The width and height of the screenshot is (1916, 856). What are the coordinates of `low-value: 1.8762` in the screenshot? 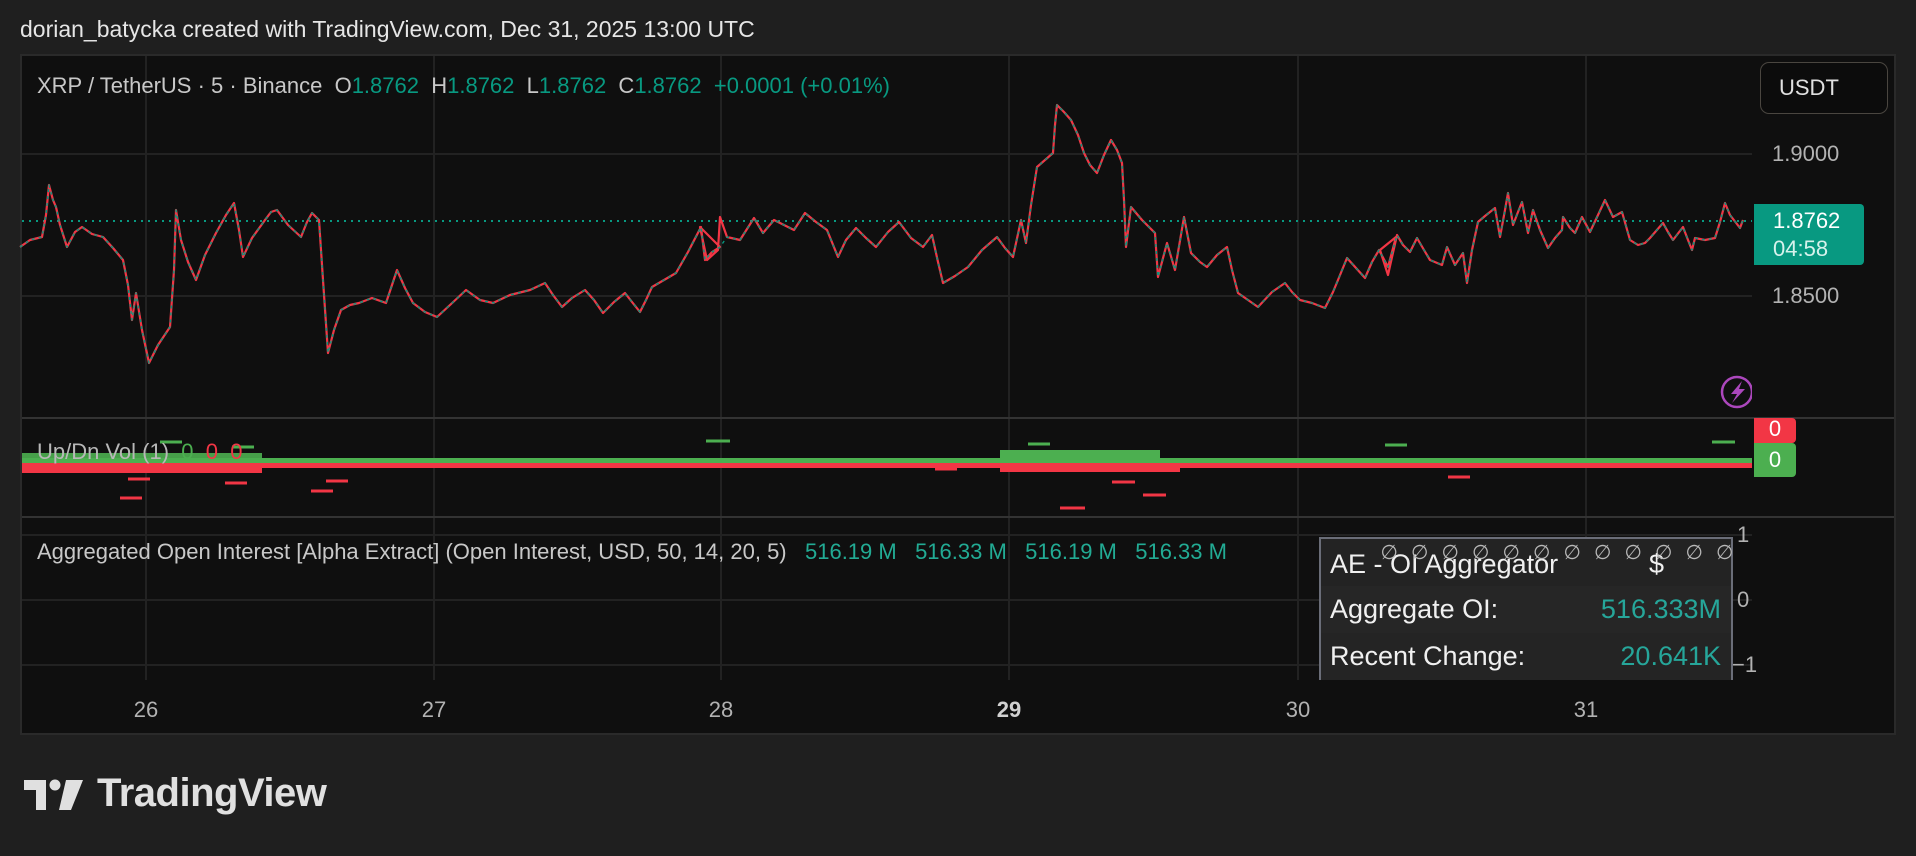 It's located at (572, 85).